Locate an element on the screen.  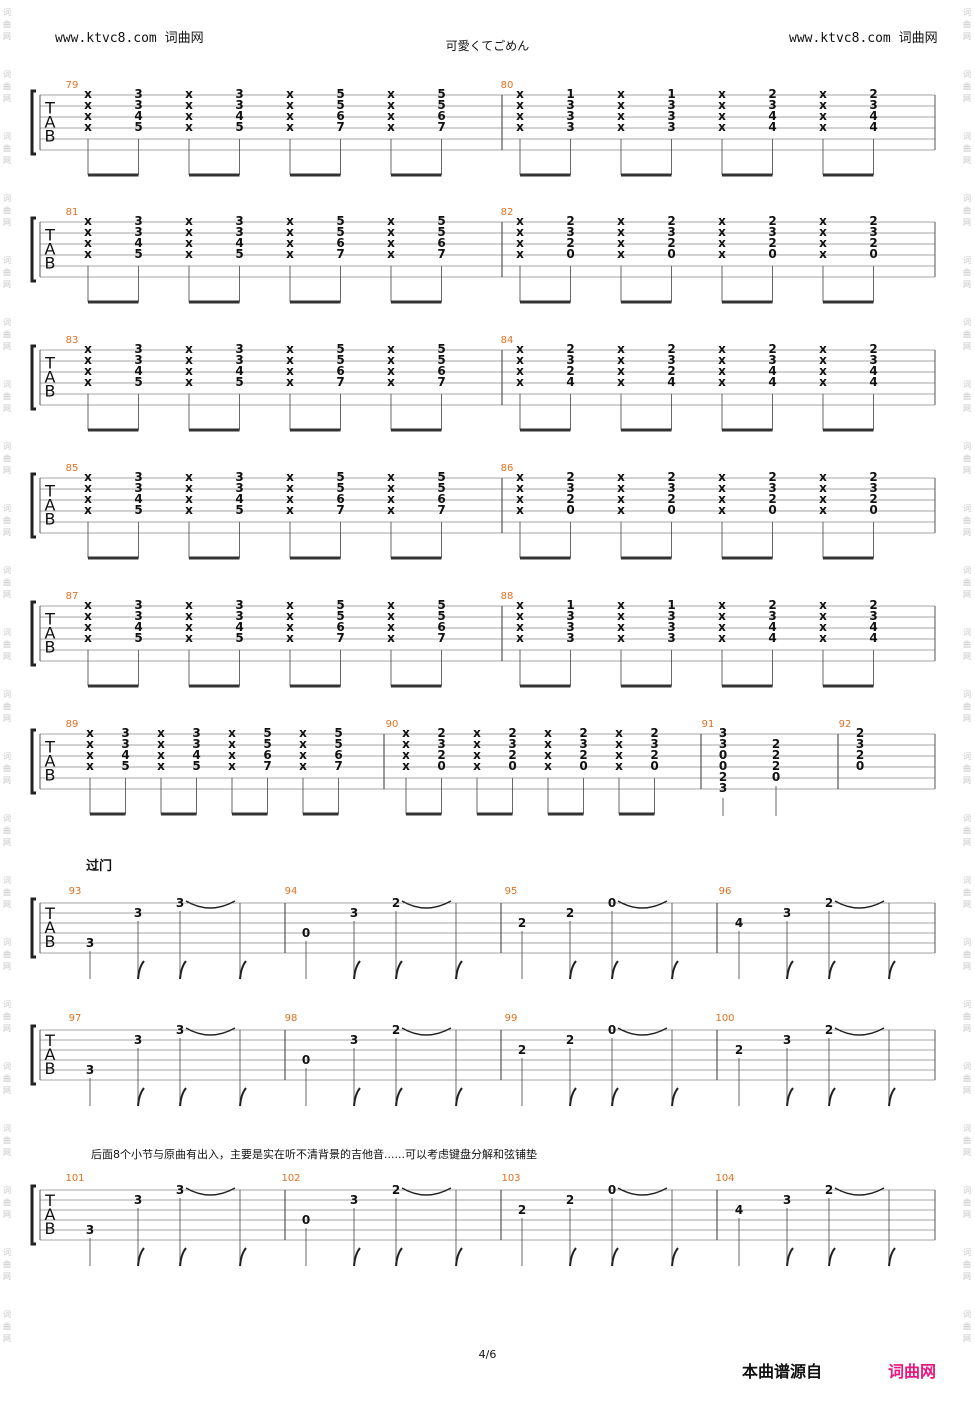
measure-number: 85 is located at coordinates (72, 468).